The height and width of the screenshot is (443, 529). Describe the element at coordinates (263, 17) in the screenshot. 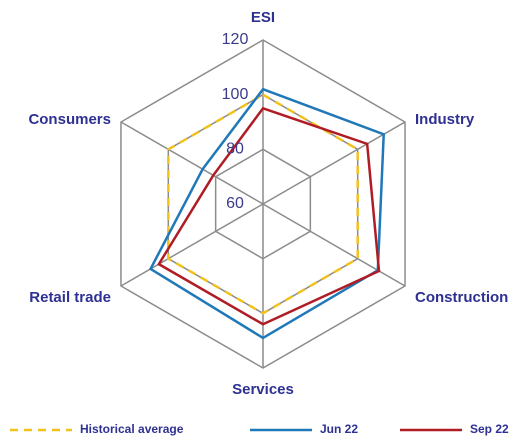

I see `axis-label: ESI` at that location.